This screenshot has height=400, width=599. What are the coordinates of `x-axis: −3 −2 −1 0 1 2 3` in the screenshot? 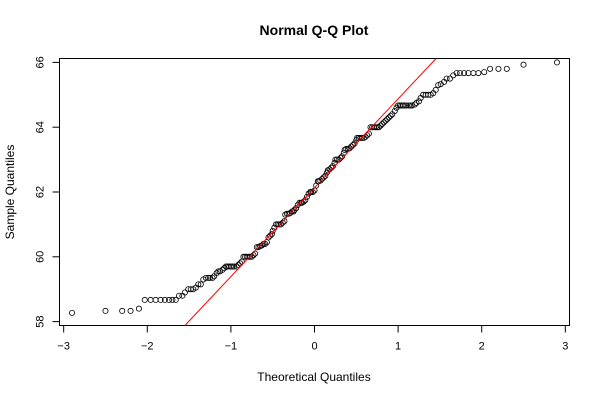 It's located at (312, 339).